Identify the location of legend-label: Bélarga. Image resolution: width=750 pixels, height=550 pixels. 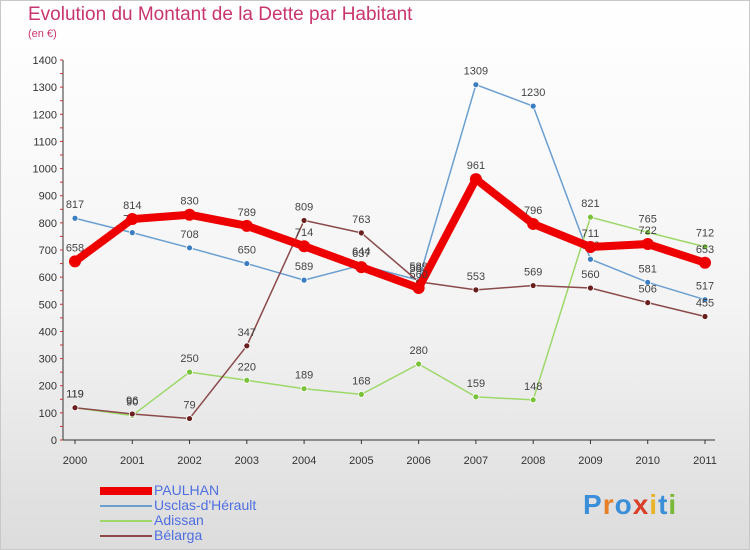
(178, 535).